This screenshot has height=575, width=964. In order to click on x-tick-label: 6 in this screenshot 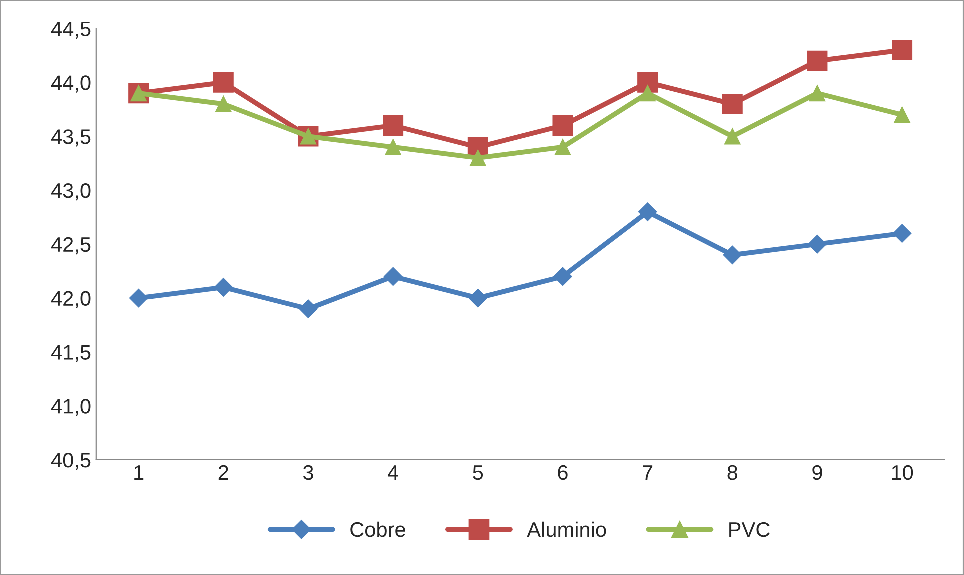, I will do `click(563, 472)`.